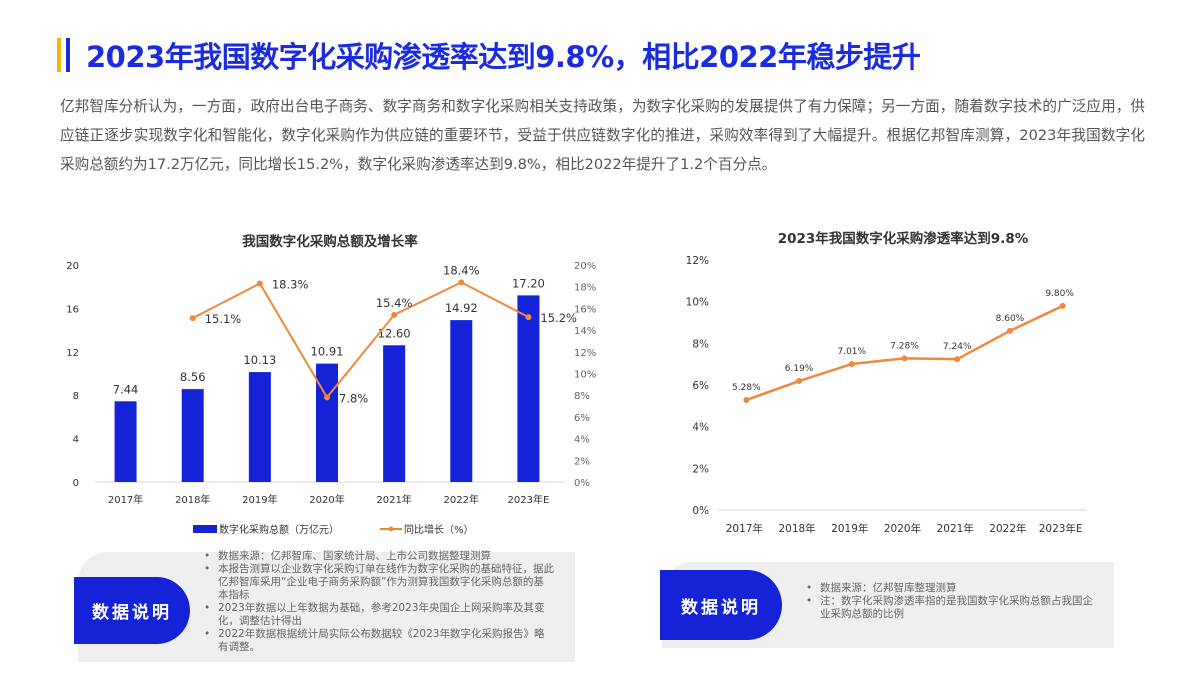 The image size is (1200, 675). Describe the element at coordinates (393, 499) in the screenshot. I see `chart1-xtick: 2021年` at that location.